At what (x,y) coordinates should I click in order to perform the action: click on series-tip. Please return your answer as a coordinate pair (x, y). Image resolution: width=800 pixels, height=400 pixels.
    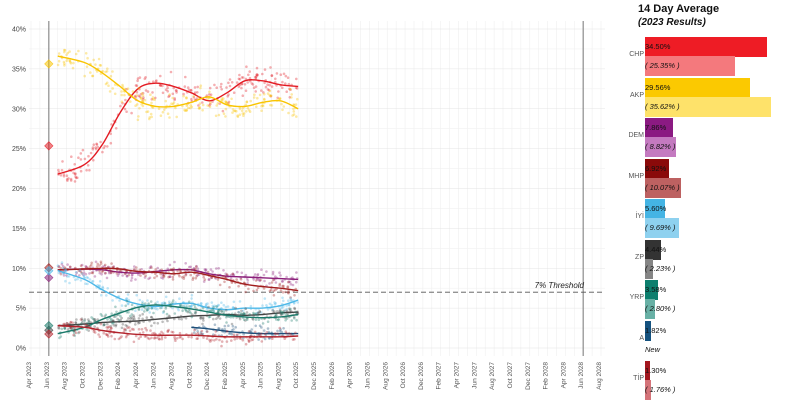
    Looking at the image, I should click on (171, 333).